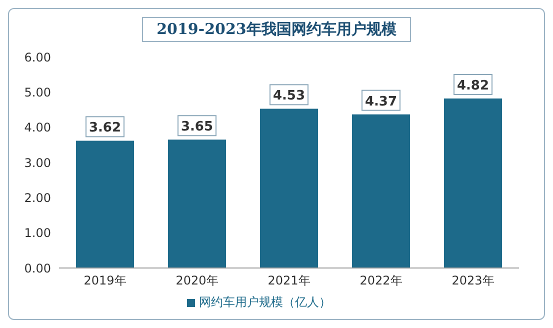  Describe the element at coordinates (381, 281) in the screenshot. I see `x-tick-label: 2022年` at that location.